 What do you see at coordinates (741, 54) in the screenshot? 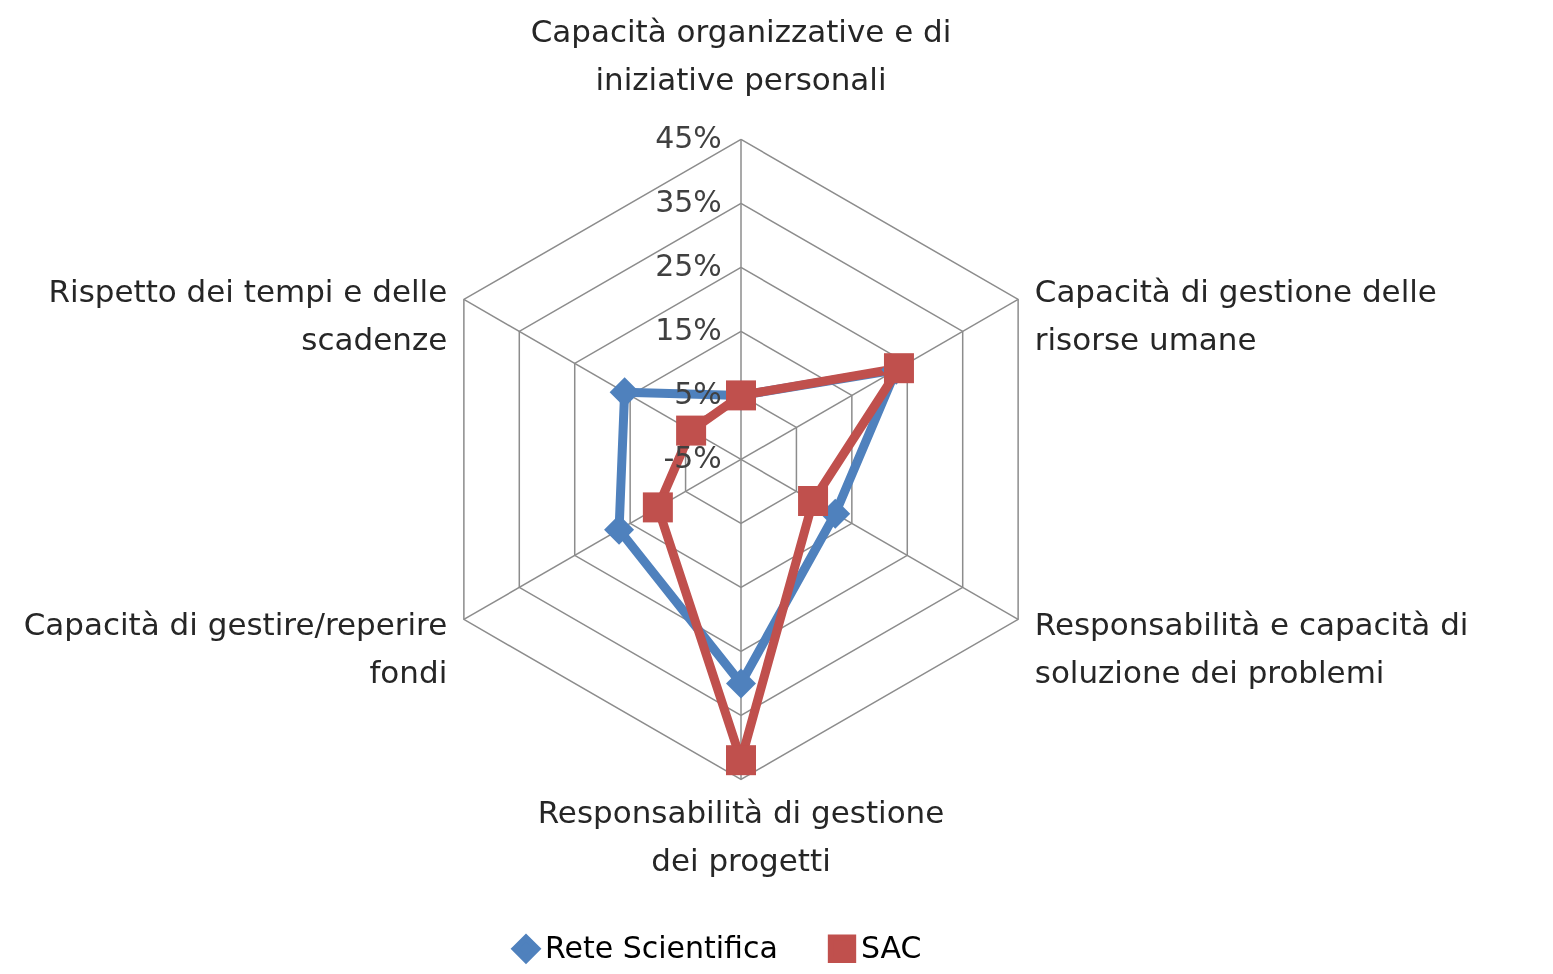
I see `spoke-label: Capacità organizzative e di iniziative personali` at bounding box center [741, 54].